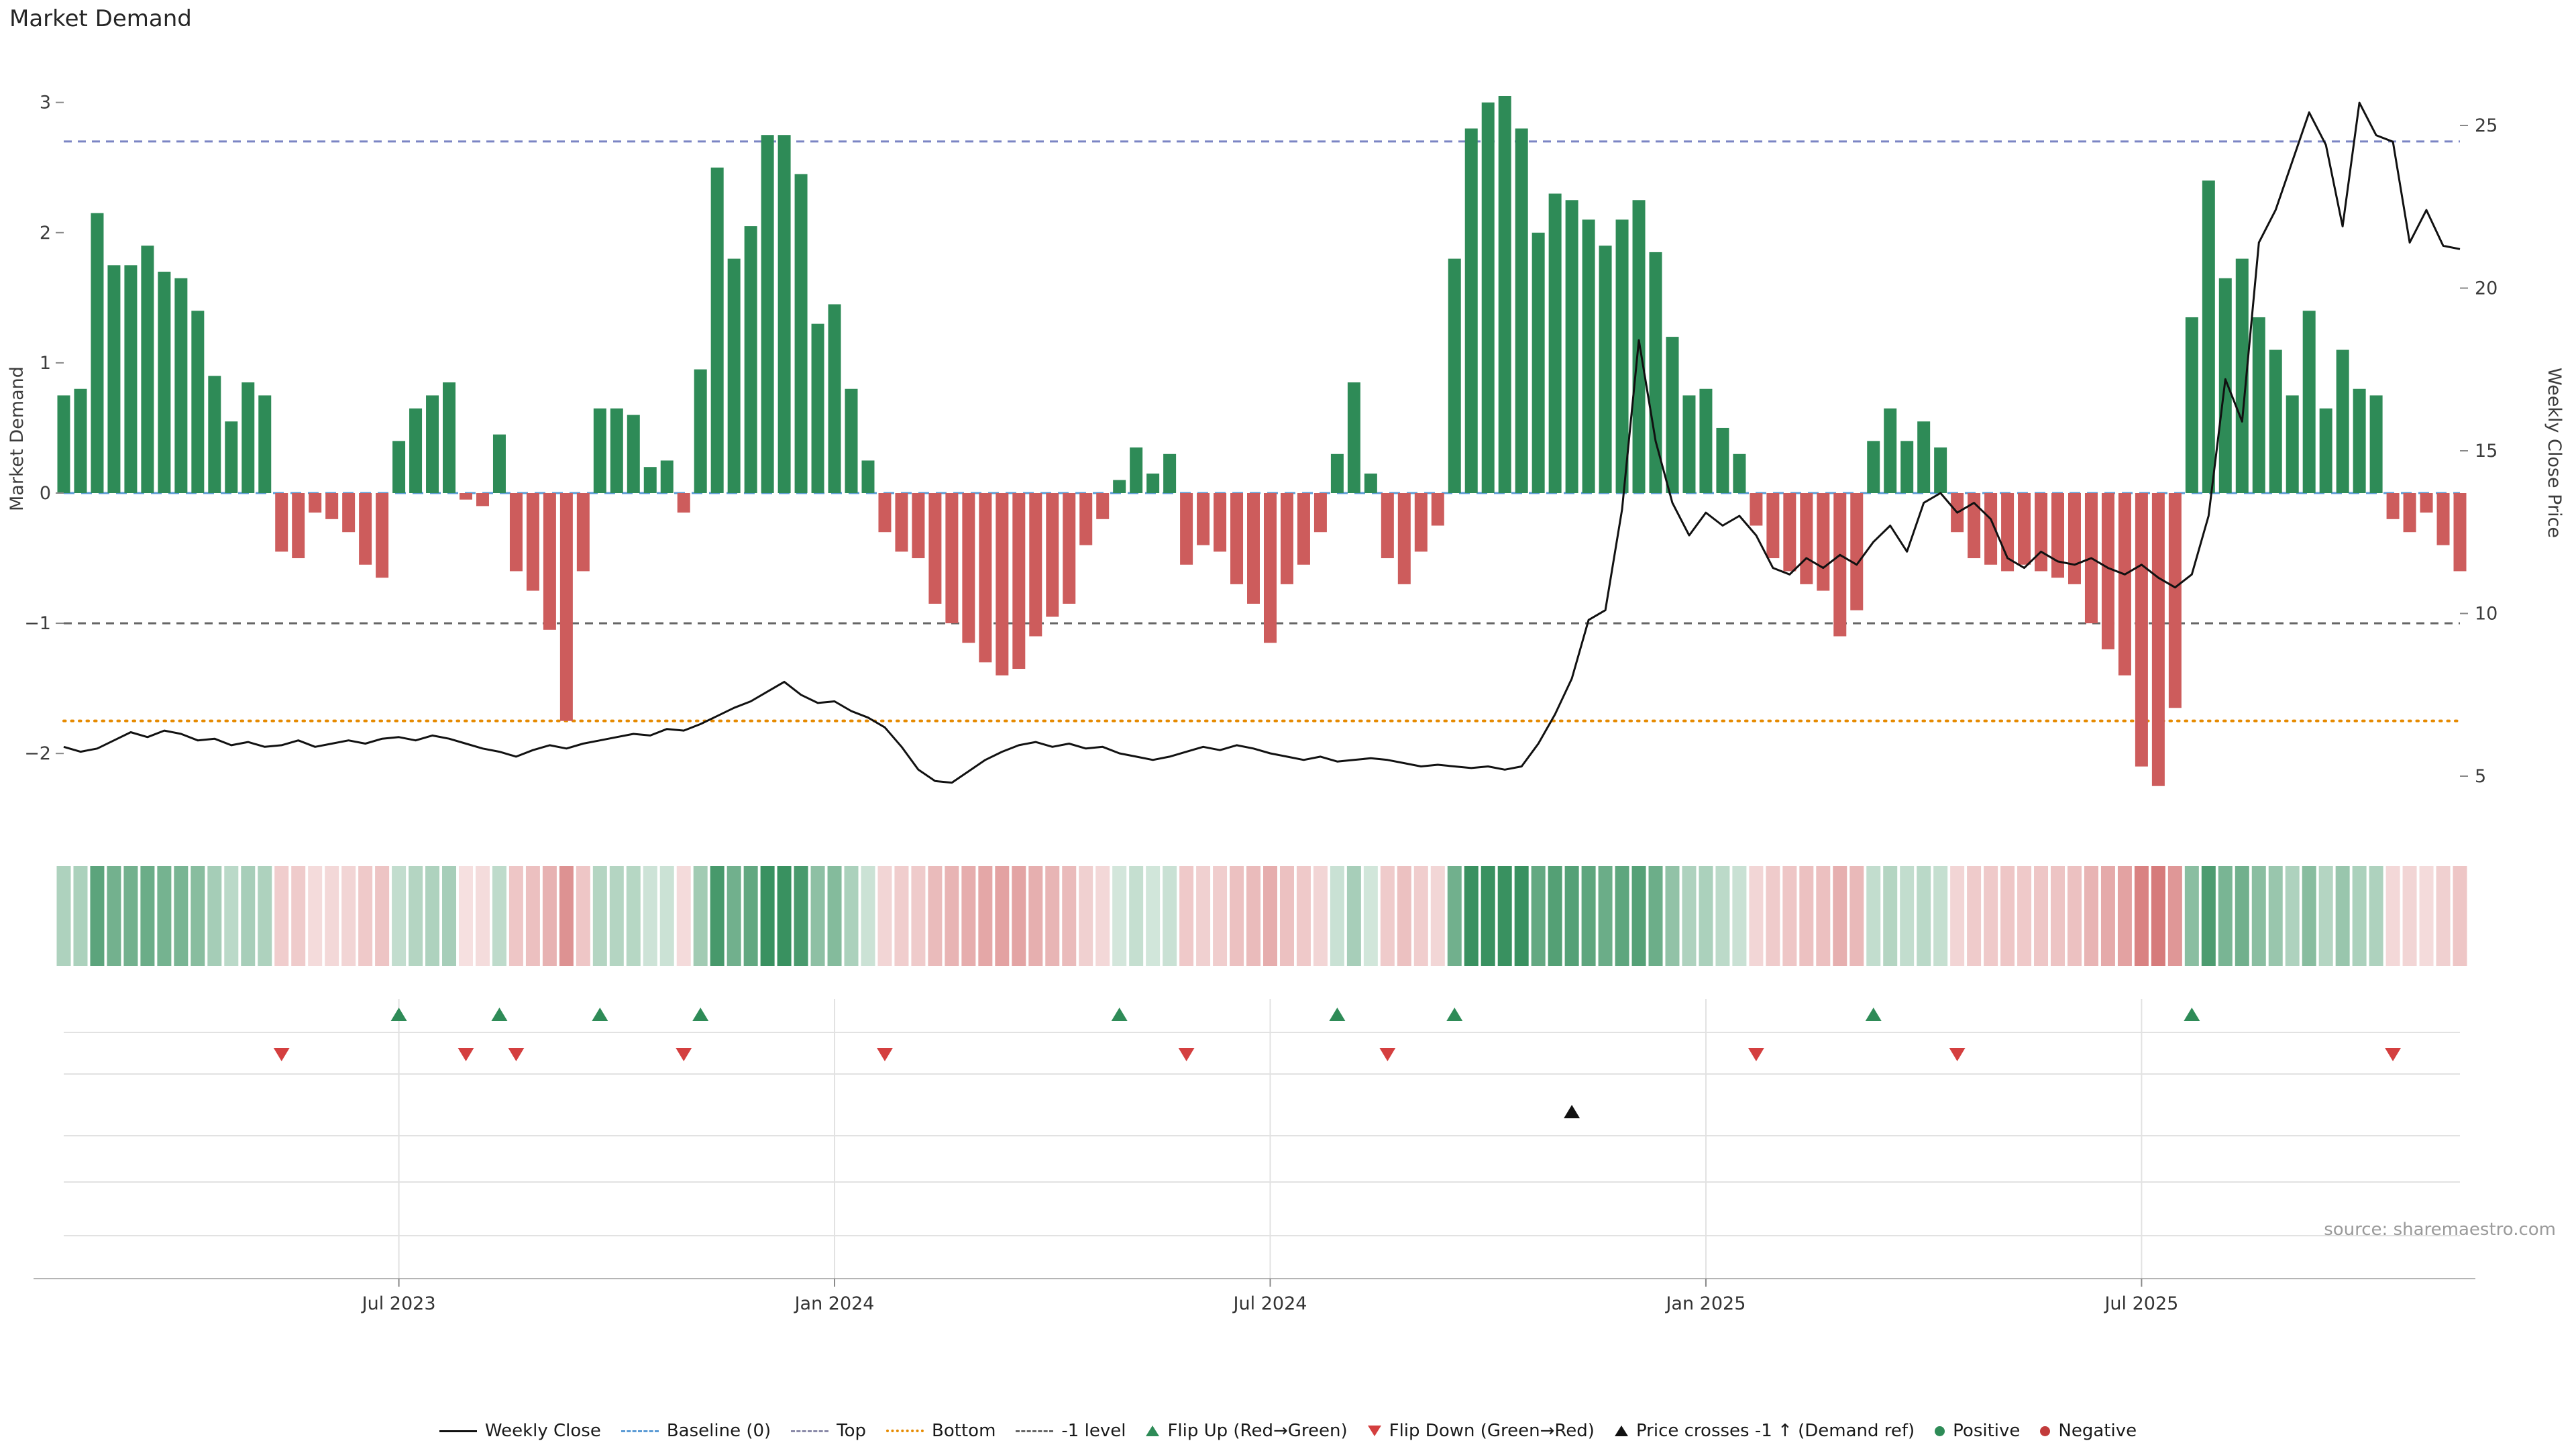 This screenshot has width=2576, height=1449. What do you see at coordinates (45, 493) in the screenshot?
I see `y-tick-label-left: 0` at bounding box center [45, 493].